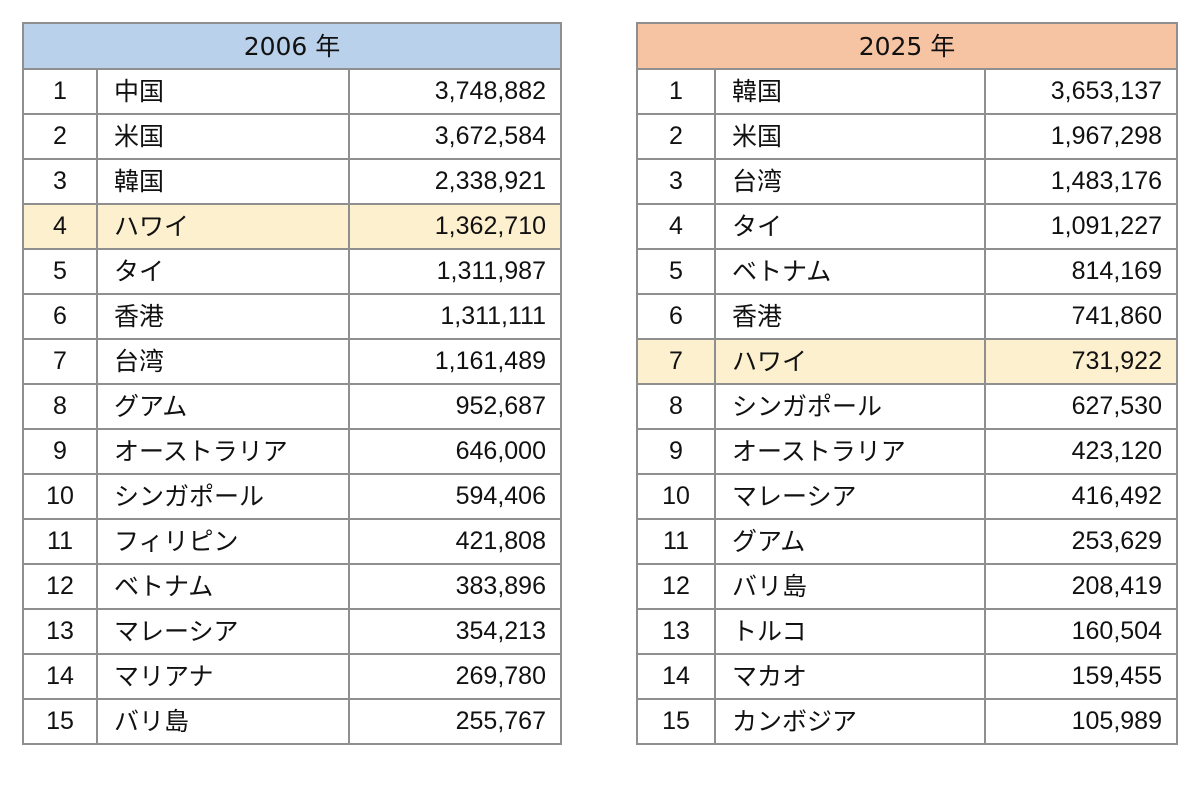 Image resolution: width=1200 pixels, height=796 pixels. What do you see at coordinates (676, 316) in the screenshot?
I see `rank-cell: 6` at bounding box center [676, 316].